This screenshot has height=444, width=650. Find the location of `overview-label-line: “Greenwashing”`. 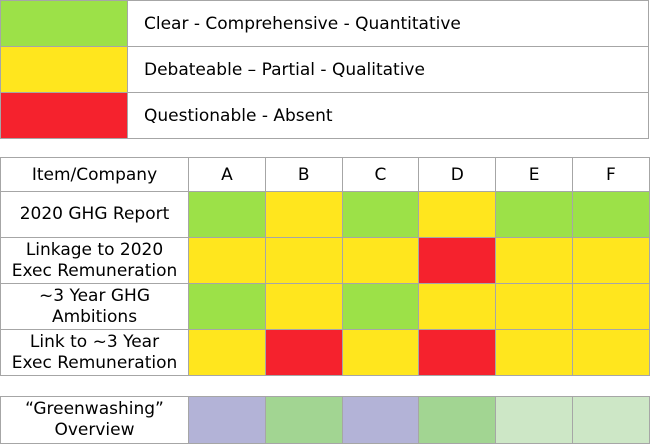

overview-label-line: “Greenwashing” is located at coordinates (94, 409).